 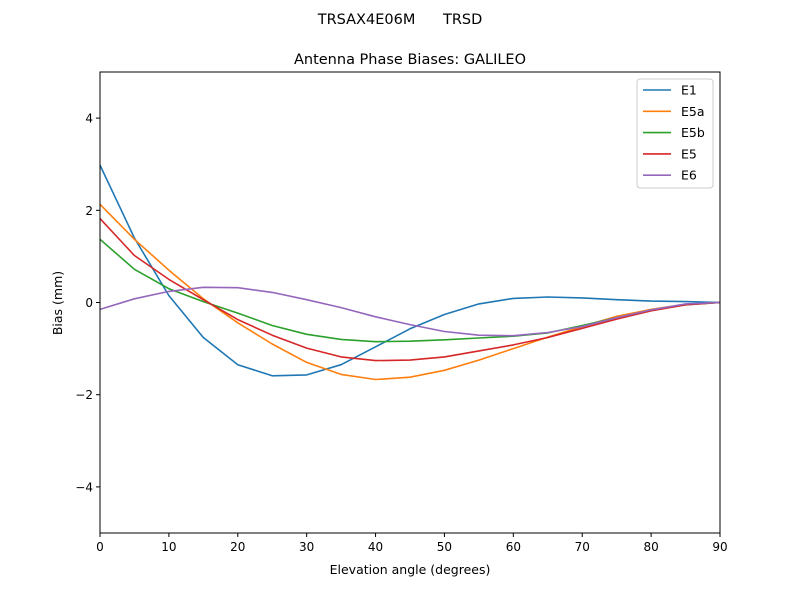 I want to click on figure-suptitle: TRSAX4E06M TRSD, so click(x=400, y=20).